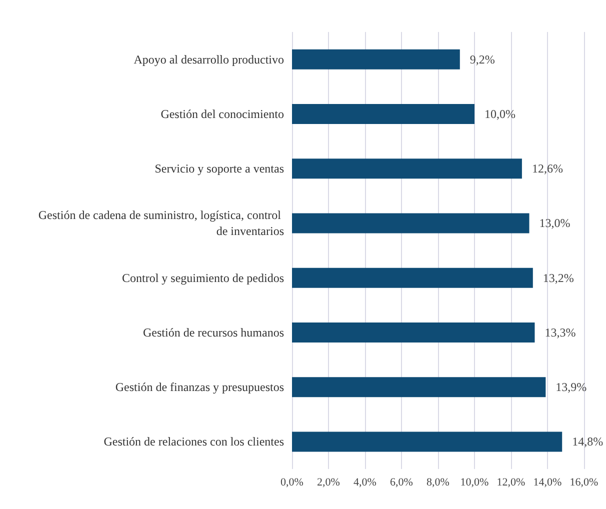 This screenshot has height=509, width=606. I want to click on data-label: 13,9%, so click(571, 387).